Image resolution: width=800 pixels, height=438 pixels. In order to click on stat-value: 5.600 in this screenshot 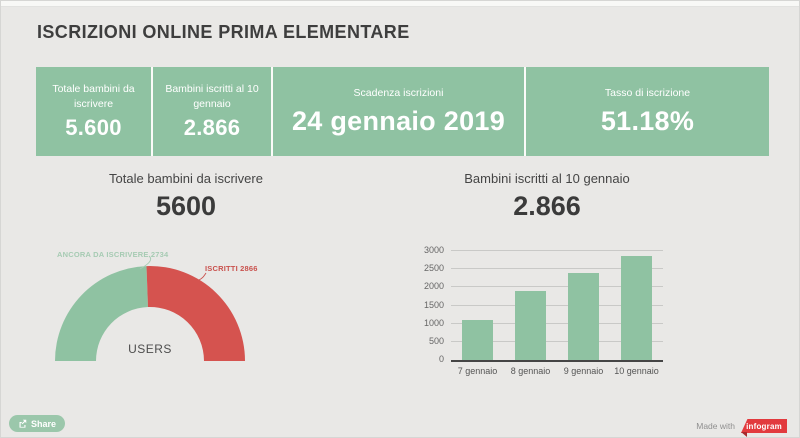, I will do `click(93, 127)`.